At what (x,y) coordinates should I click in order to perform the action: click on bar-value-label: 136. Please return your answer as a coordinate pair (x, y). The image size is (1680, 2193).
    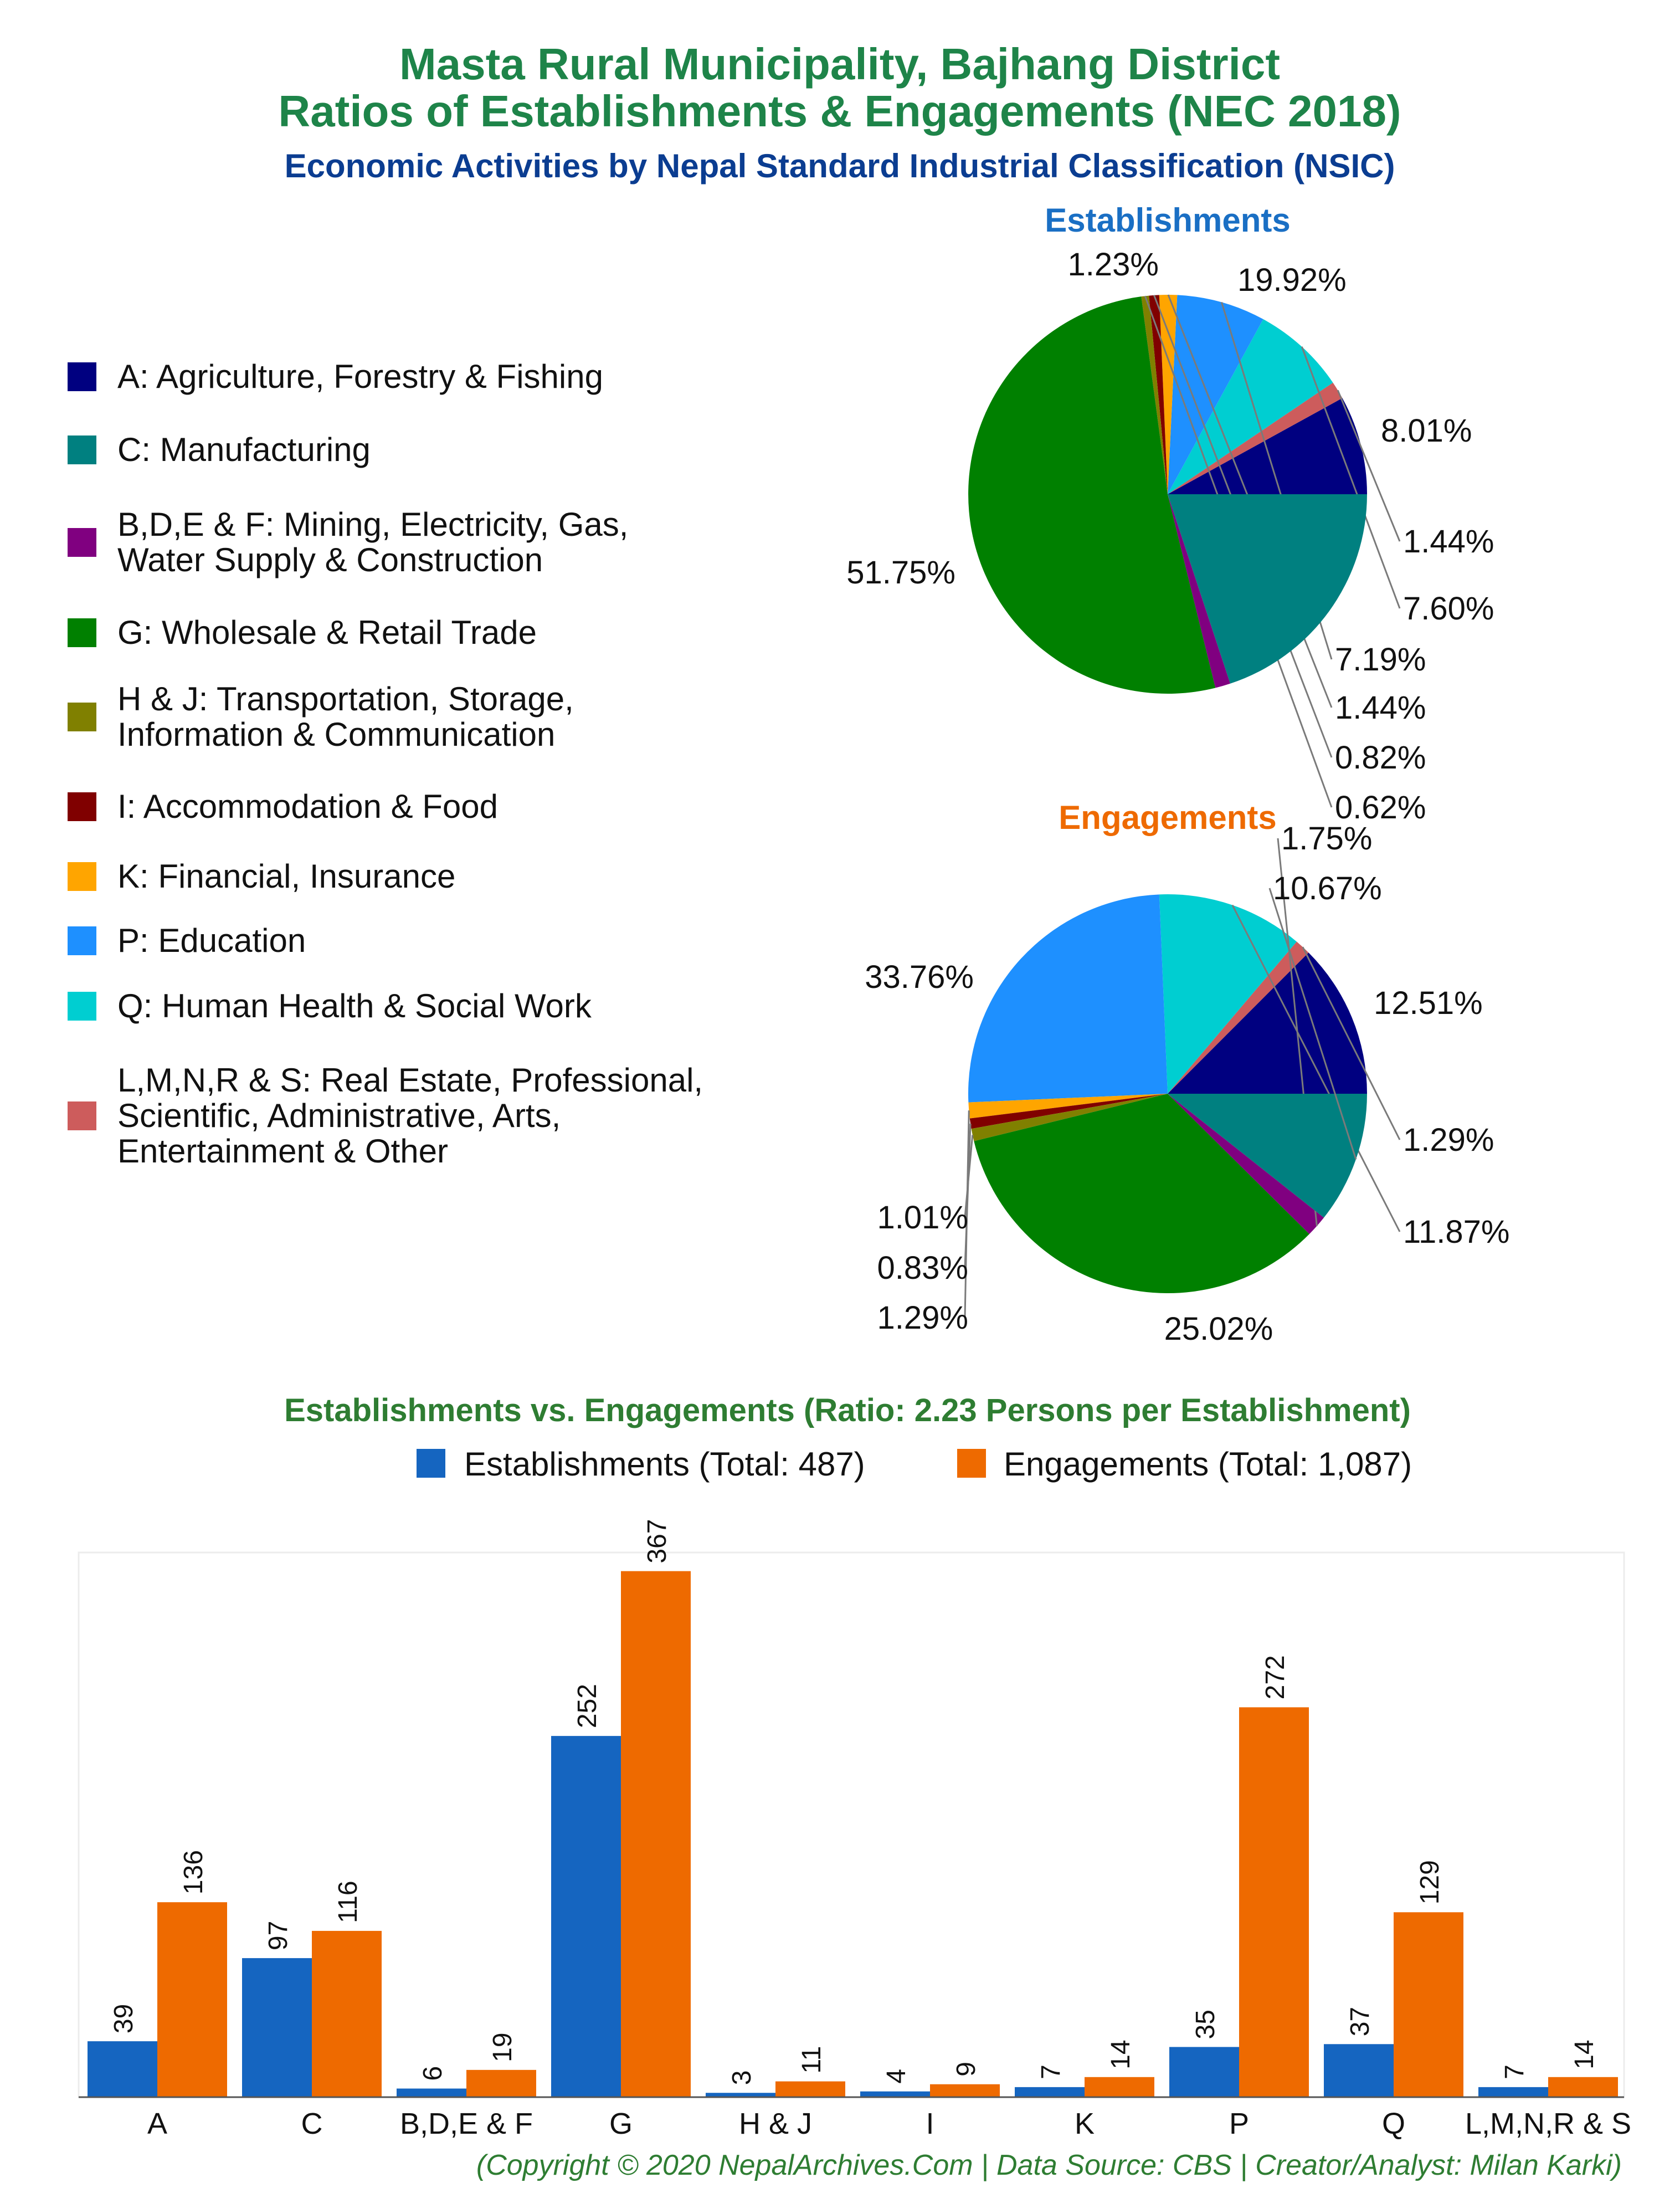
    Looking at the image, I should click on (193, 1872).